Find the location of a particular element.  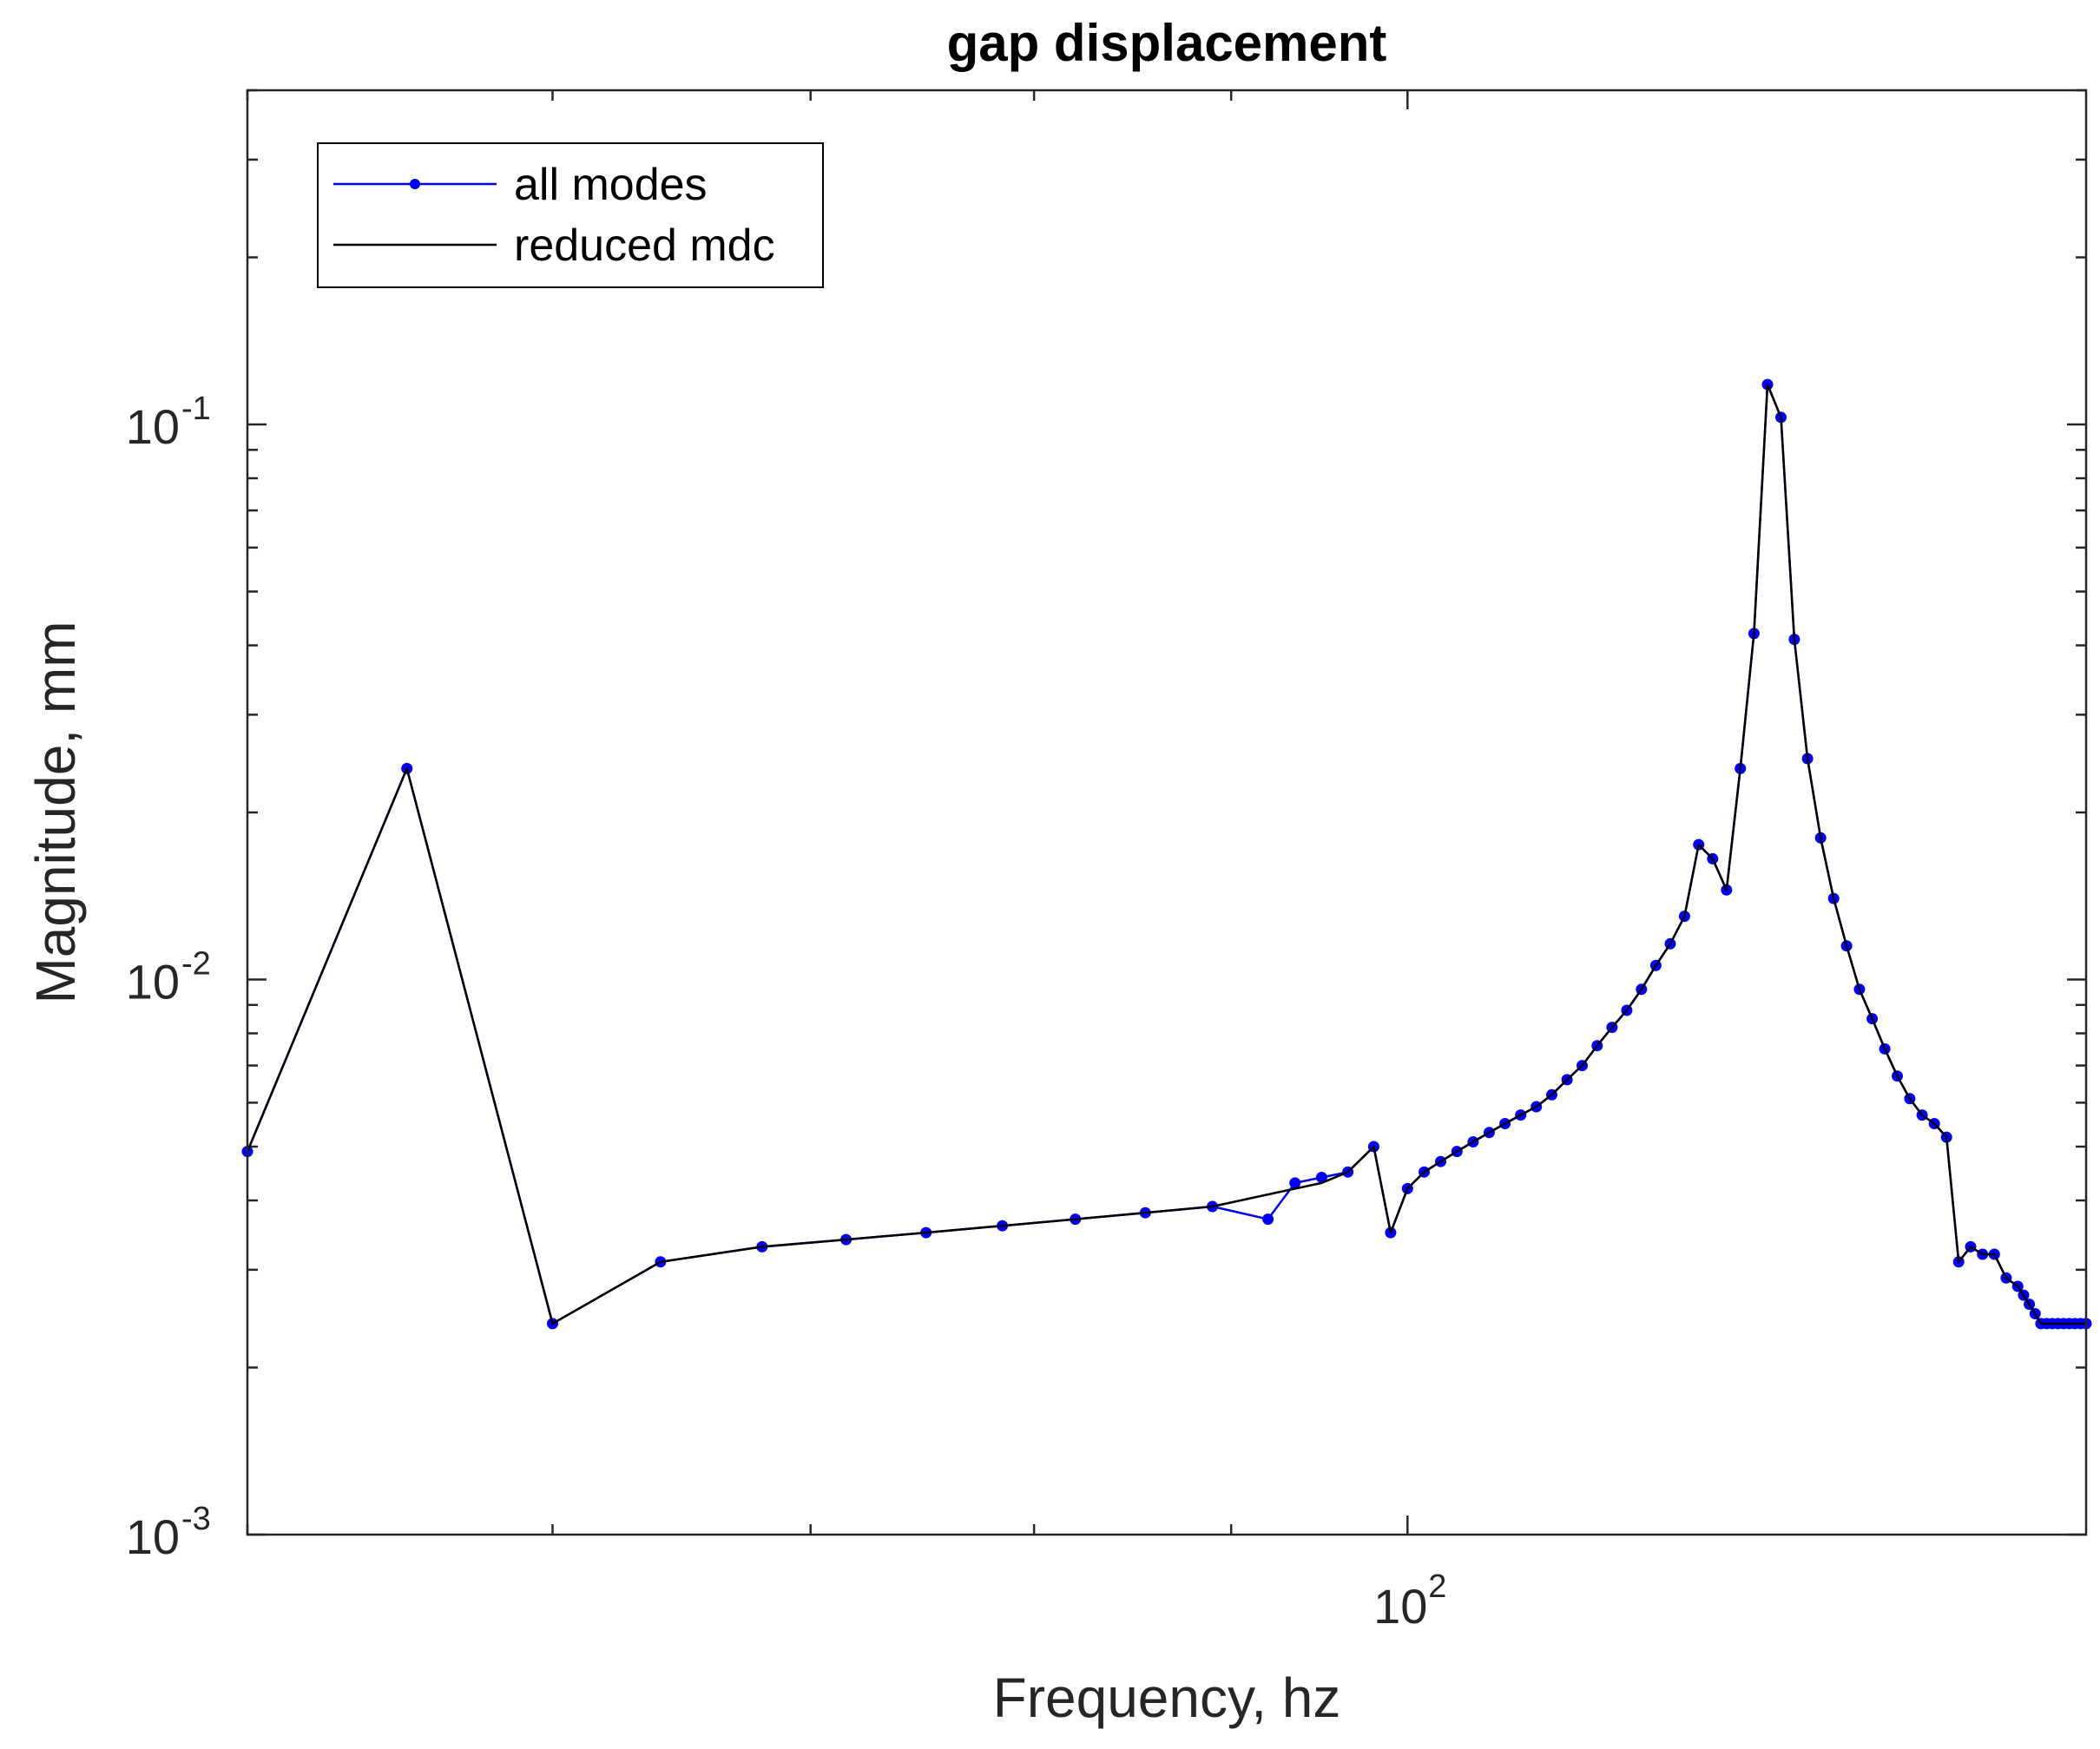

x-axis-label: Frequency, hz is located at coordinates (1167, 1698).